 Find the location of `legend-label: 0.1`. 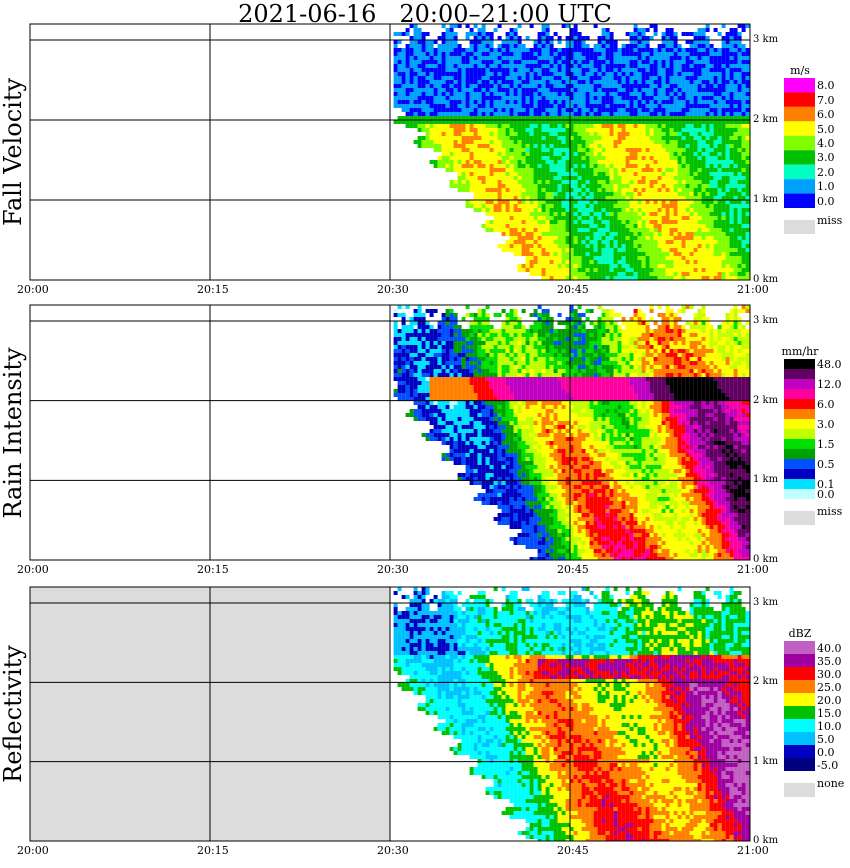

legend-label: 0.1 is located at coordinates (826, 484).